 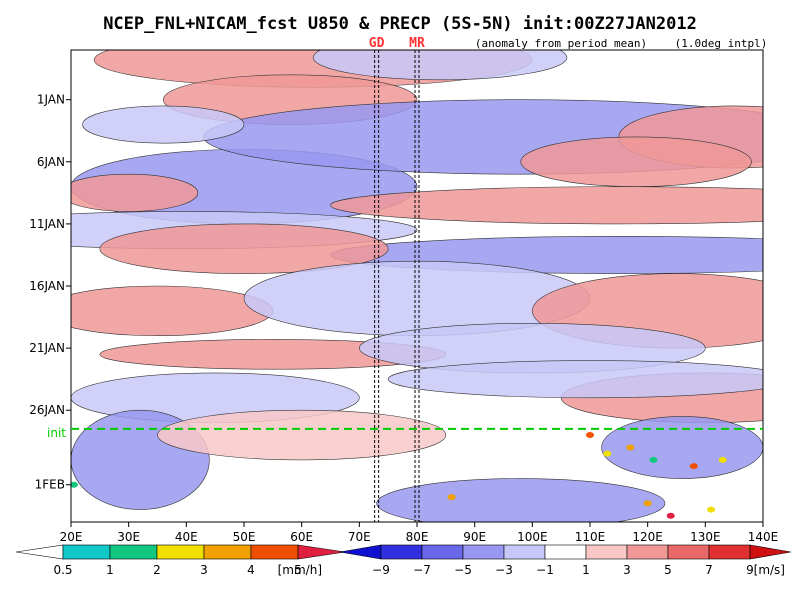 I want to click on precip-legend-label: 2, so click(x=157, y=570).